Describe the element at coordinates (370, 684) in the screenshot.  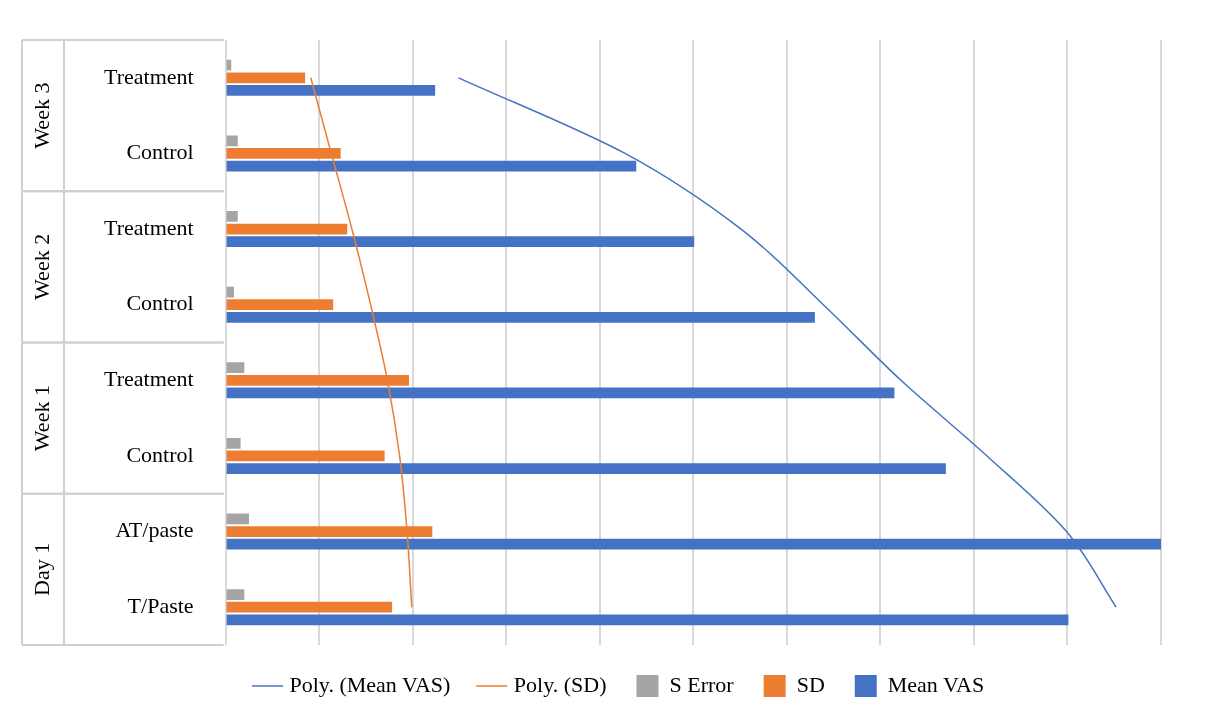
I see `legend-label: Poly. (Mean VAS)` at that location.